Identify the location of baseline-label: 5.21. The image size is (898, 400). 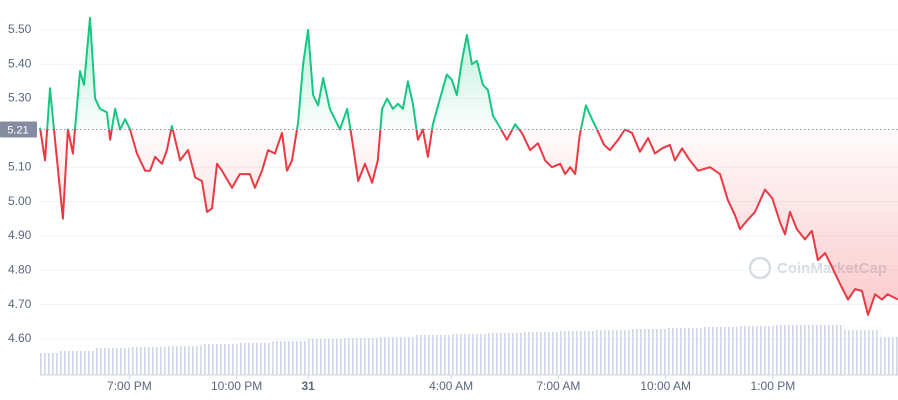
(17, 130).